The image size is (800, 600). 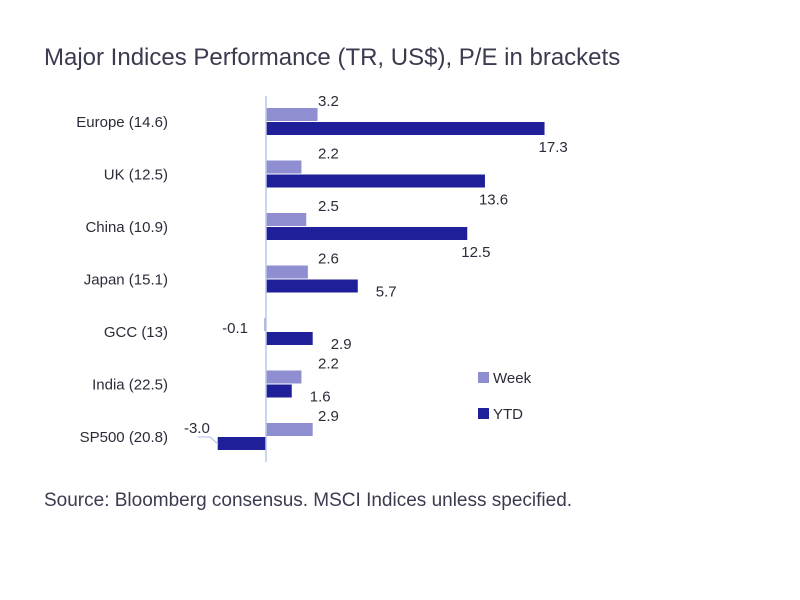 I want to click on category-label: GCC (13), so click(x=136, y=332).